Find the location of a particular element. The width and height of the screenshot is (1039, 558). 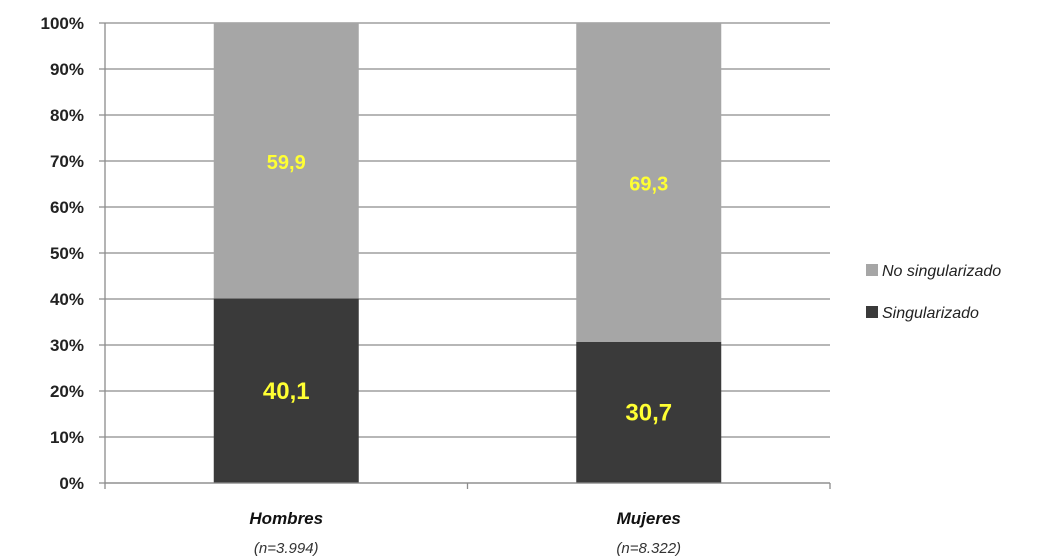

y-tick-label: 100% is located at coordinates (62, 23).